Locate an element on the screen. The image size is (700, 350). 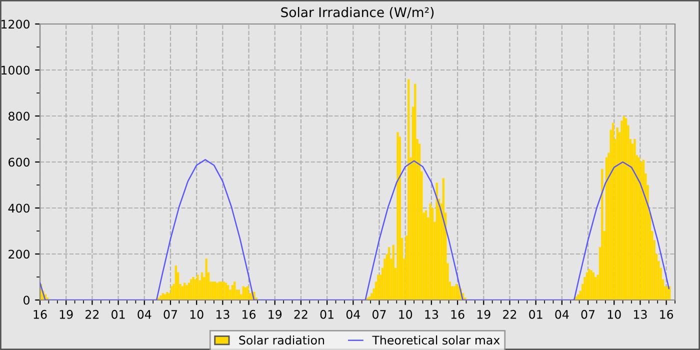
chart-title: Solar Irradiance (W/m²) is located at coordinates (357, 13).